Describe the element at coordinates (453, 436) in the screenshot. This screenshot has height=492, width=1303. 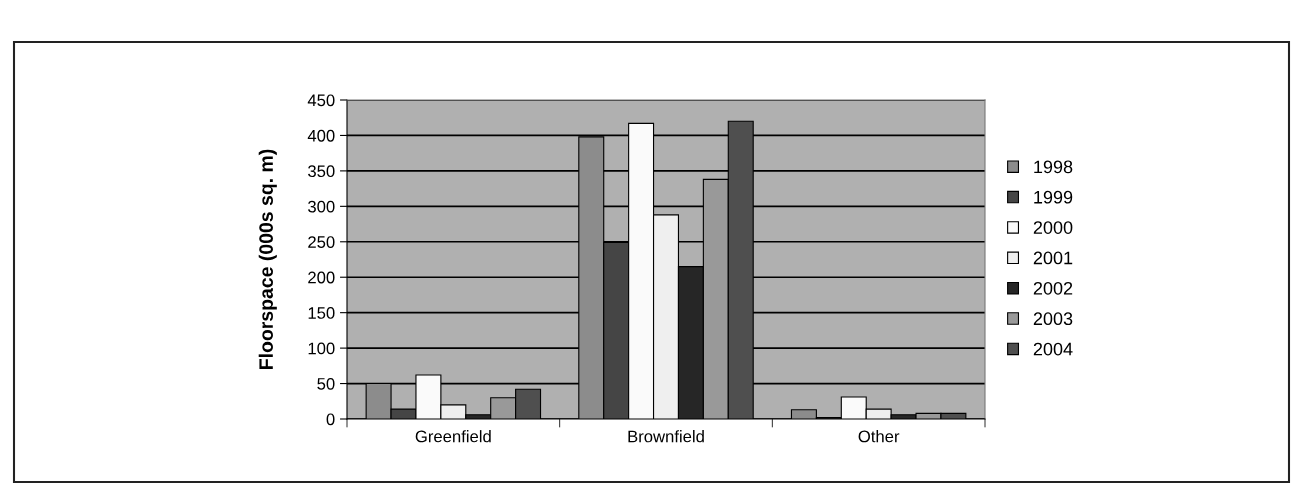
I see `x-tick-label: Greenfield` at that location.